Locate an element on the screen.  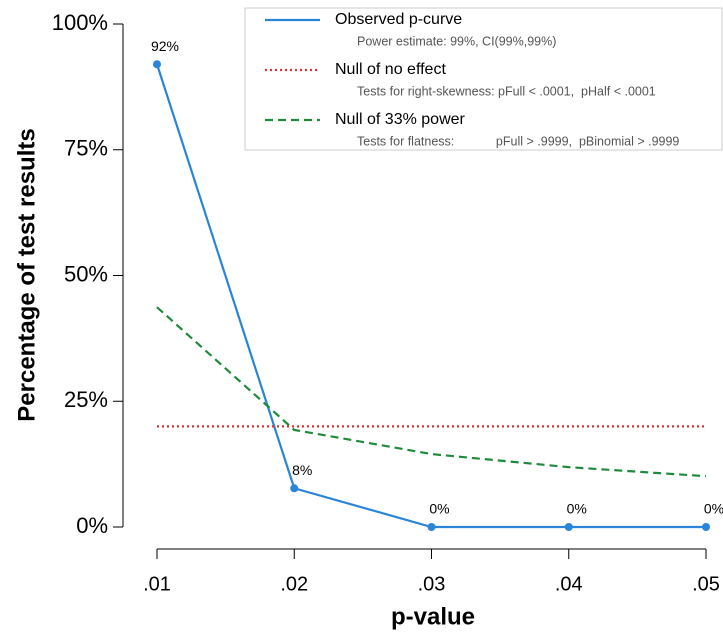
data-label: 92% is located at coordinates (165, 46).